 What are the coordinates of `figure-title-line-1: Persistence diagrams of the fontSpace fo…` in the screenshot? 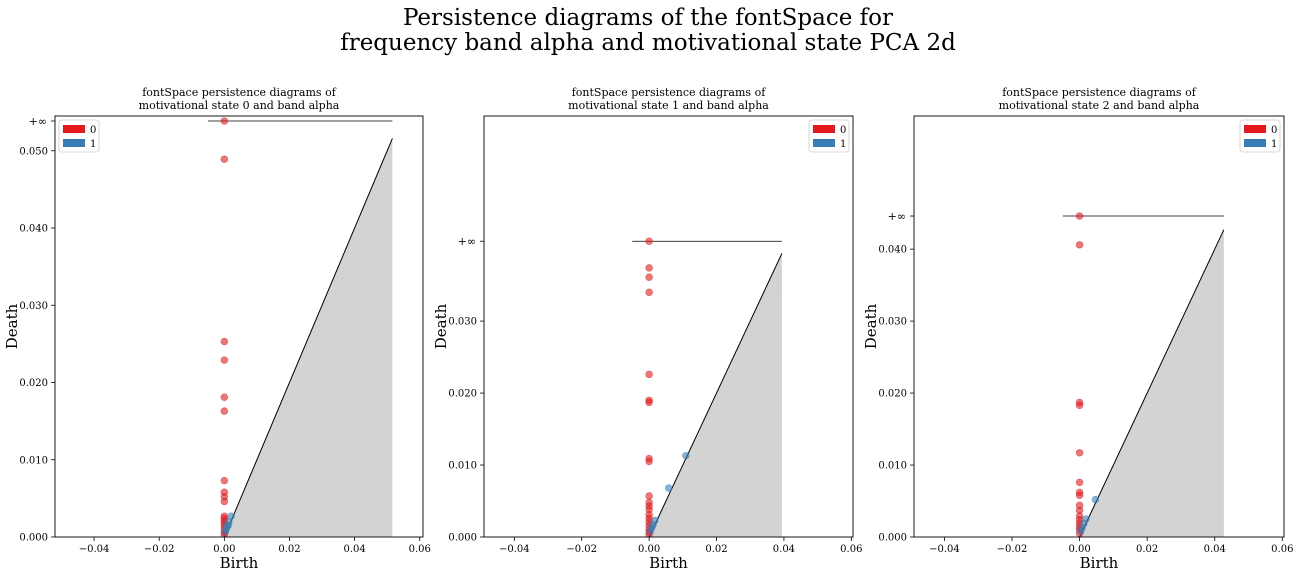 It's located at (648, 18).